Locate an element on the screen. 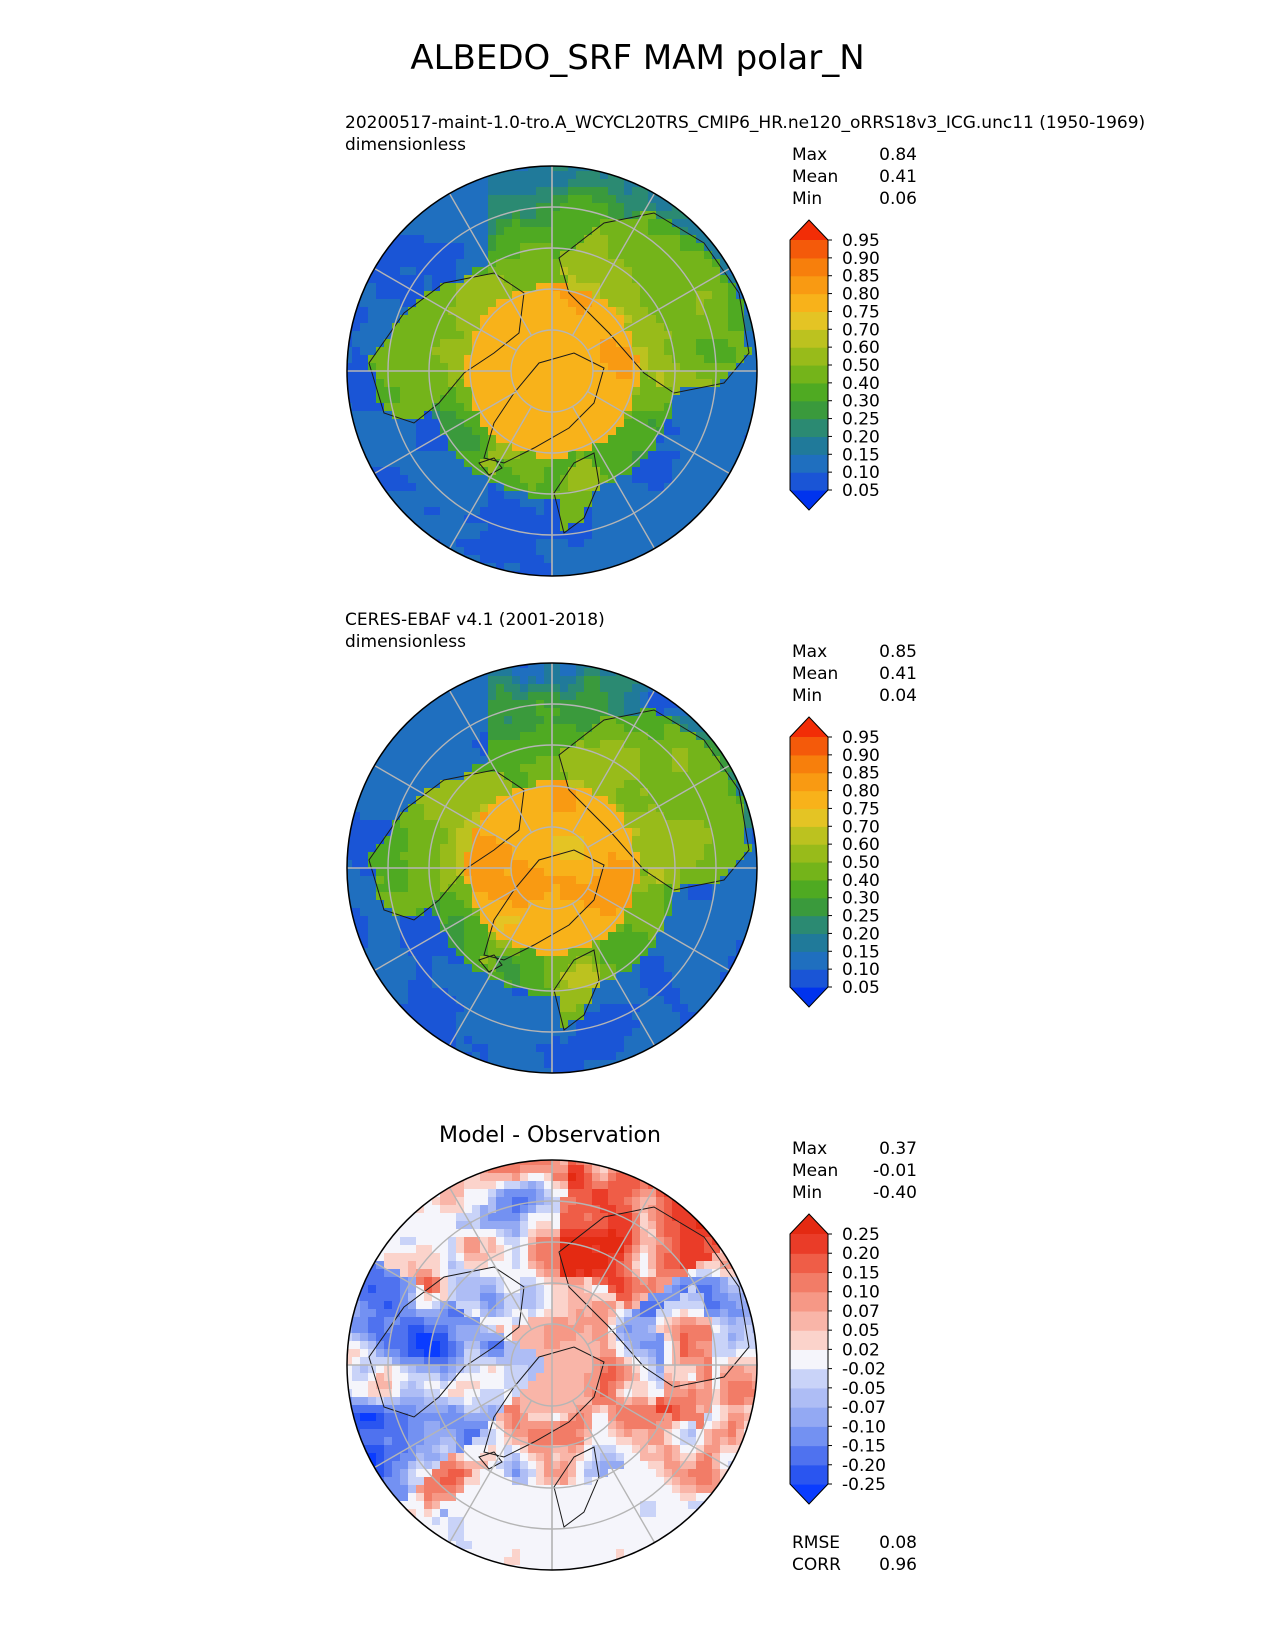 The width and height of the screenshot is (1275, 1650). stat-label: Mean is located at coordinates (815, 177).